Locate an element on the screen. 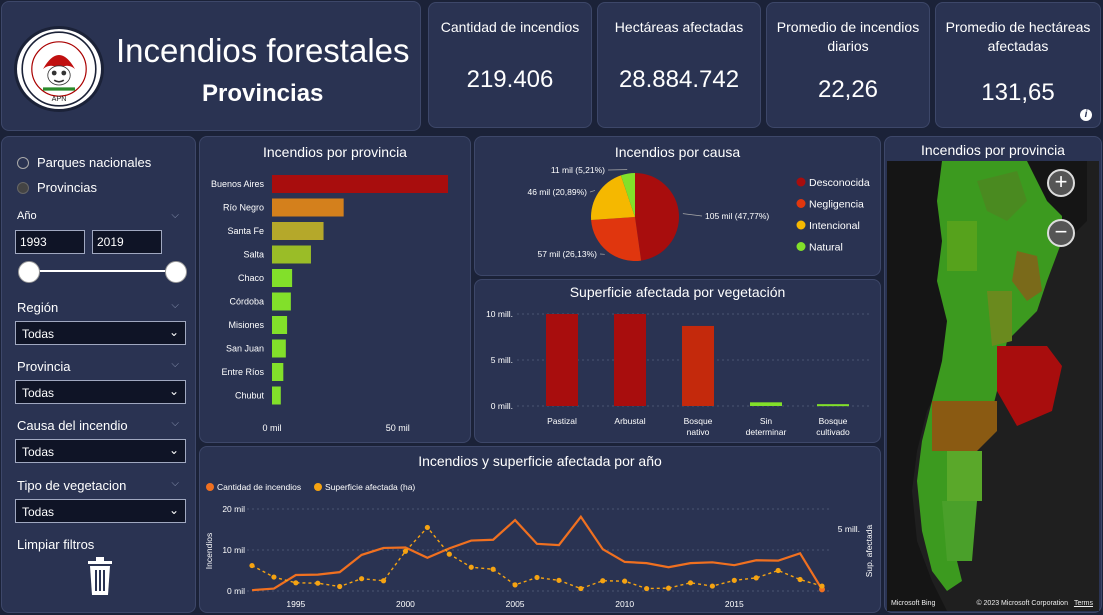 The image size is (1103, 615). year-slider-end-handle is located at coordinates (176, 272).